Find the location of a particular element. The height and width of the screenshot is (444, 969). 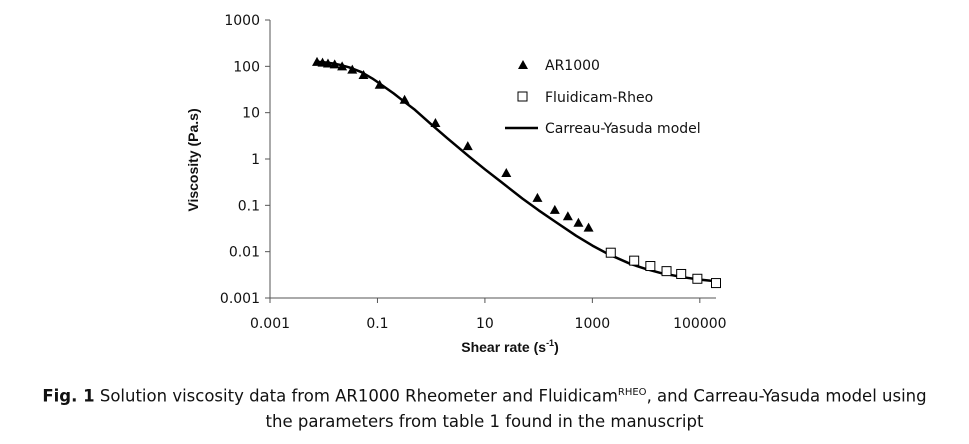

legend-label-carreau: Carreau-Yasuda model is located at coordinates (623, 129).